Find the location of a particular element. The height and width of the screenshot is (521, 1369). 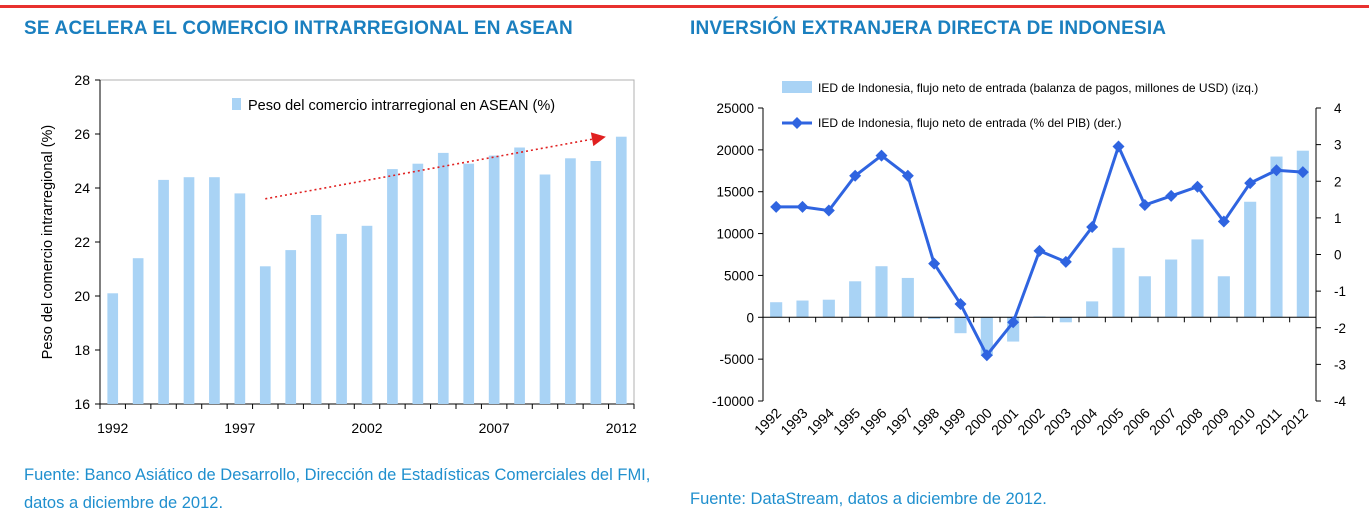

bar-2012 is located at coordinates (621, 270).